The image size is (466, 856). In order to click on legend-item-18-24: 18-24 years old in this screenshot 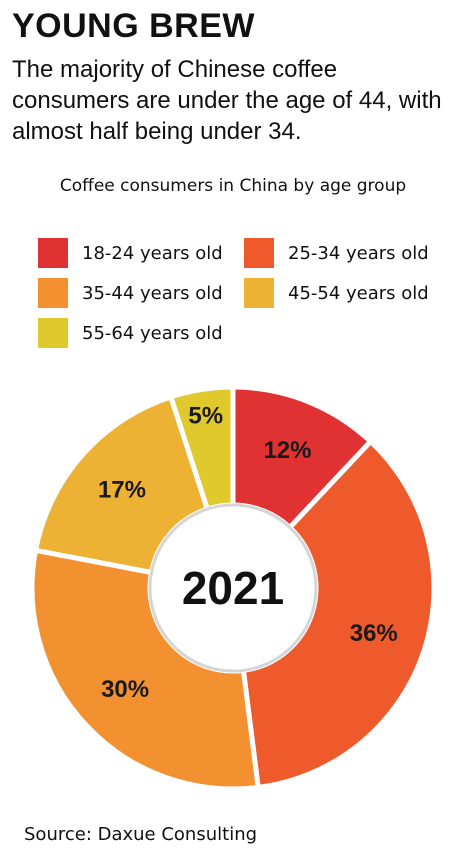, I will do `click(130, 253)`.